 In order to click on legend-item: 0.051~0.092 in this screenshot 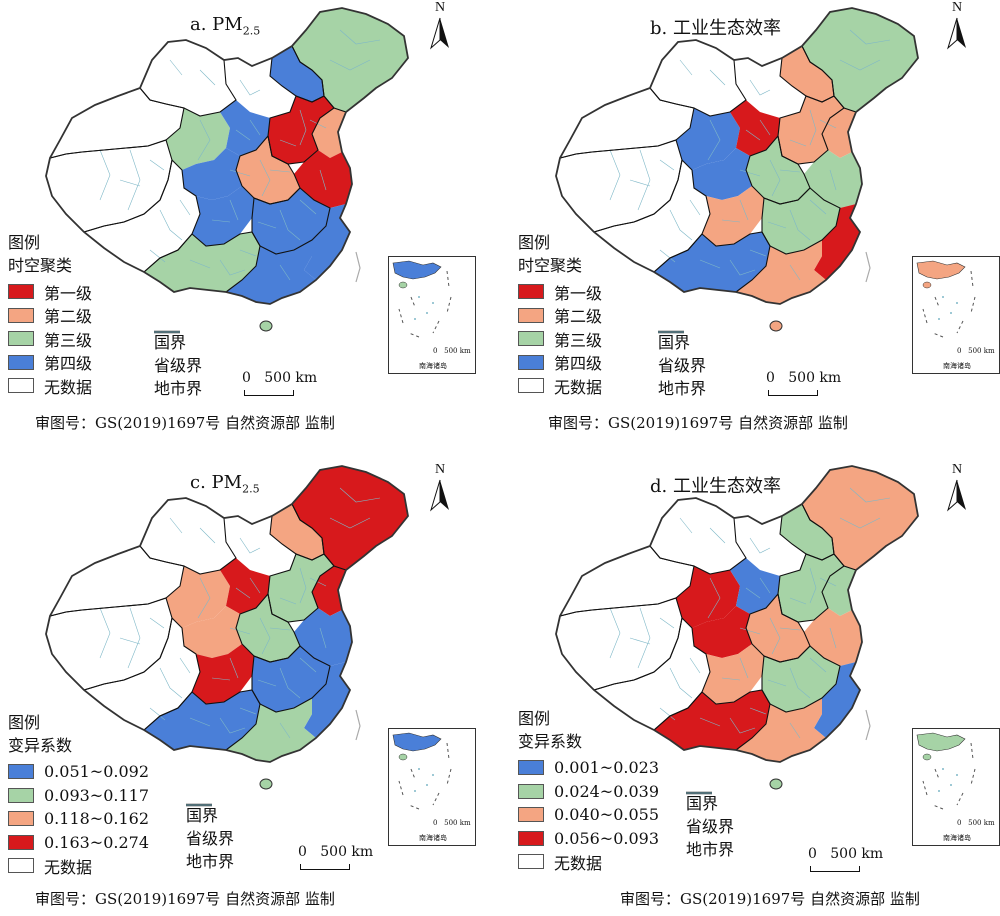, I will do `click(78, 772)`.